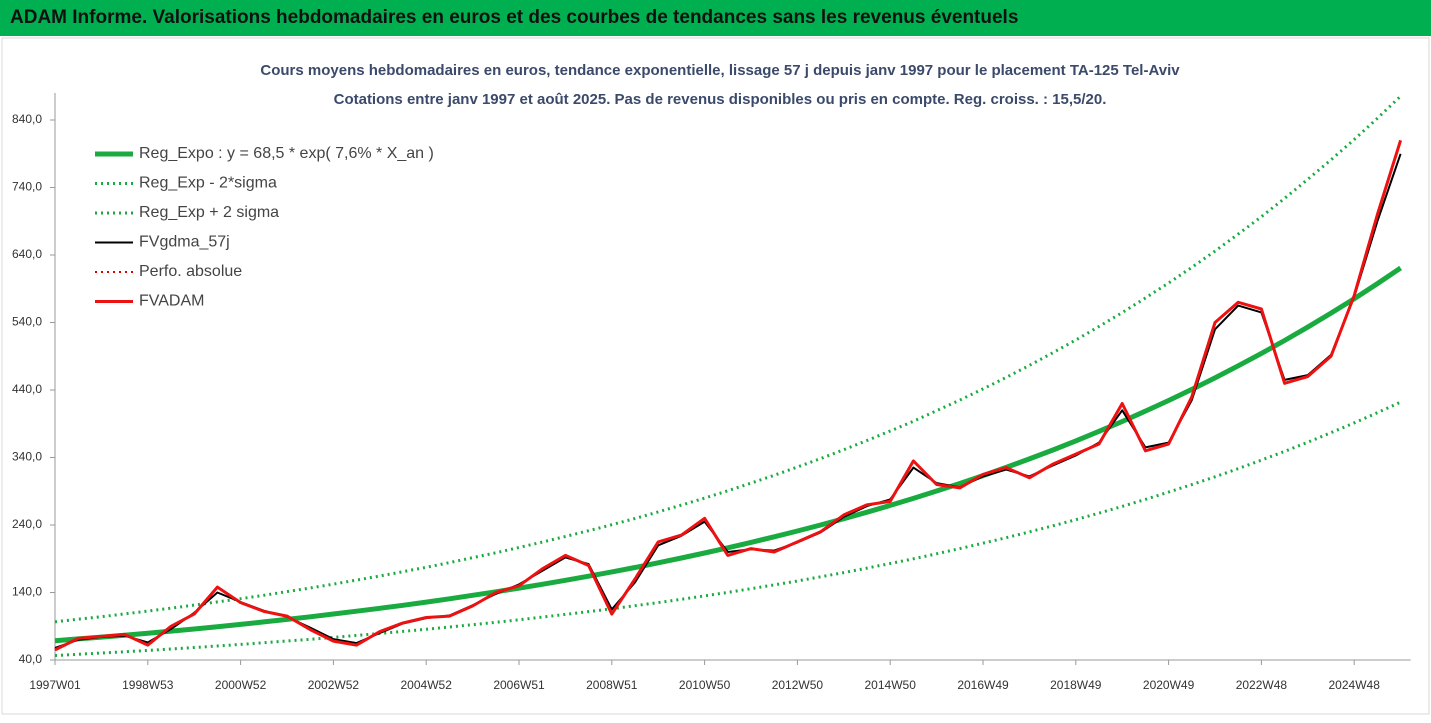 This screenshot has height=723, width=1431. I want to click on y-tick-label: 440,0, so click(27, 389).